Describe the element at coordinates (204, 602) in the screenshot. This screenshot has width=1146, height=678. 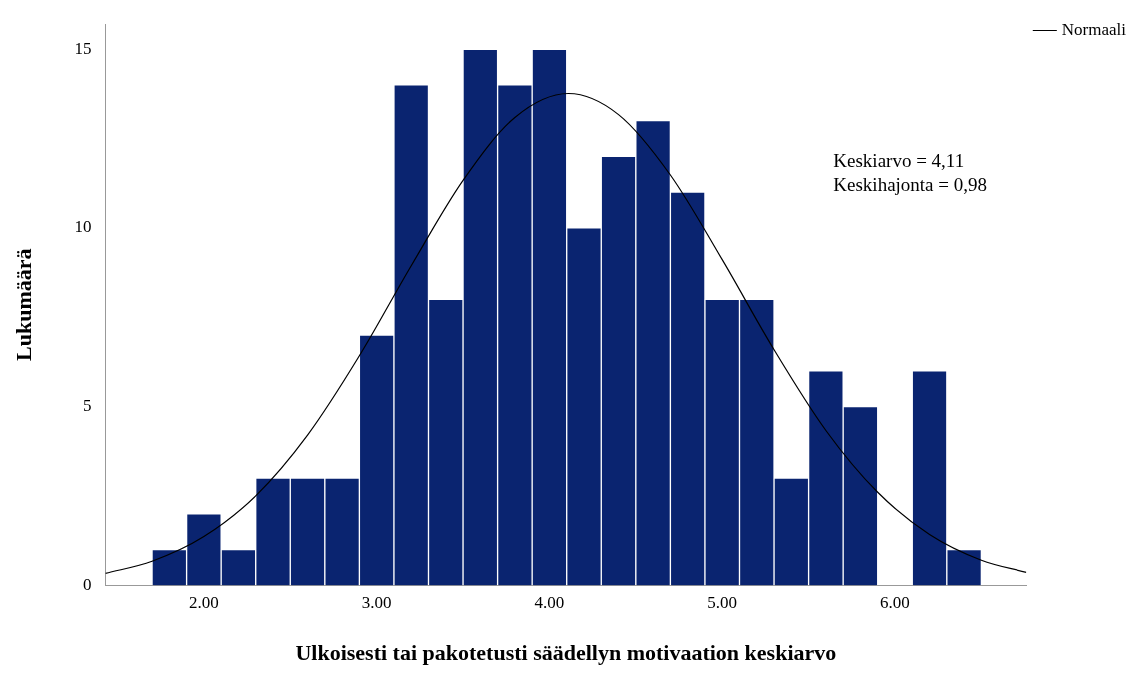
I see `x-tick-label: 2.00` at that location.